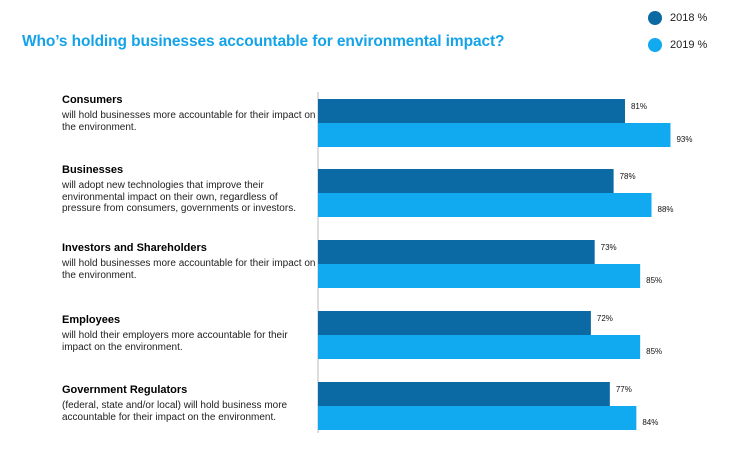  I want to click on legend-item-2019: 2019 %, so click(677, 45).